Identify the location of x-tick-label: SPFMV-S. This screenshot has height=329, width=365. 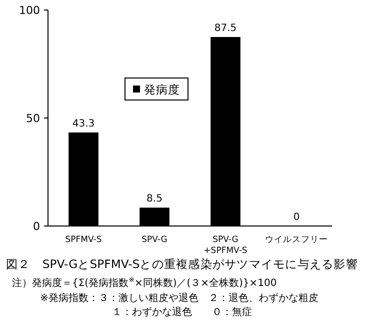
(83, 240).